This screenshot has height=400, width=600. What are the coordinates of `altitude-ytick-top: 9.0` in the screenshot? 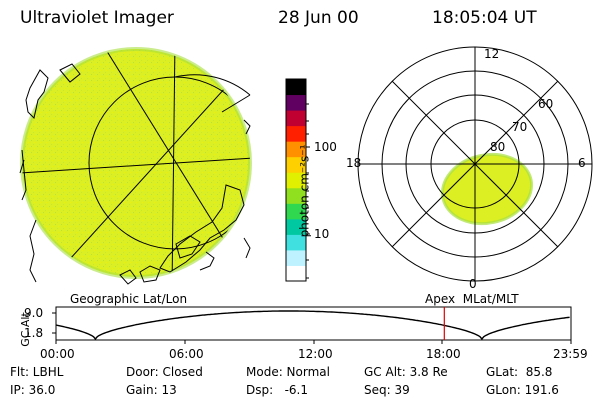 It's located at (34, 313).